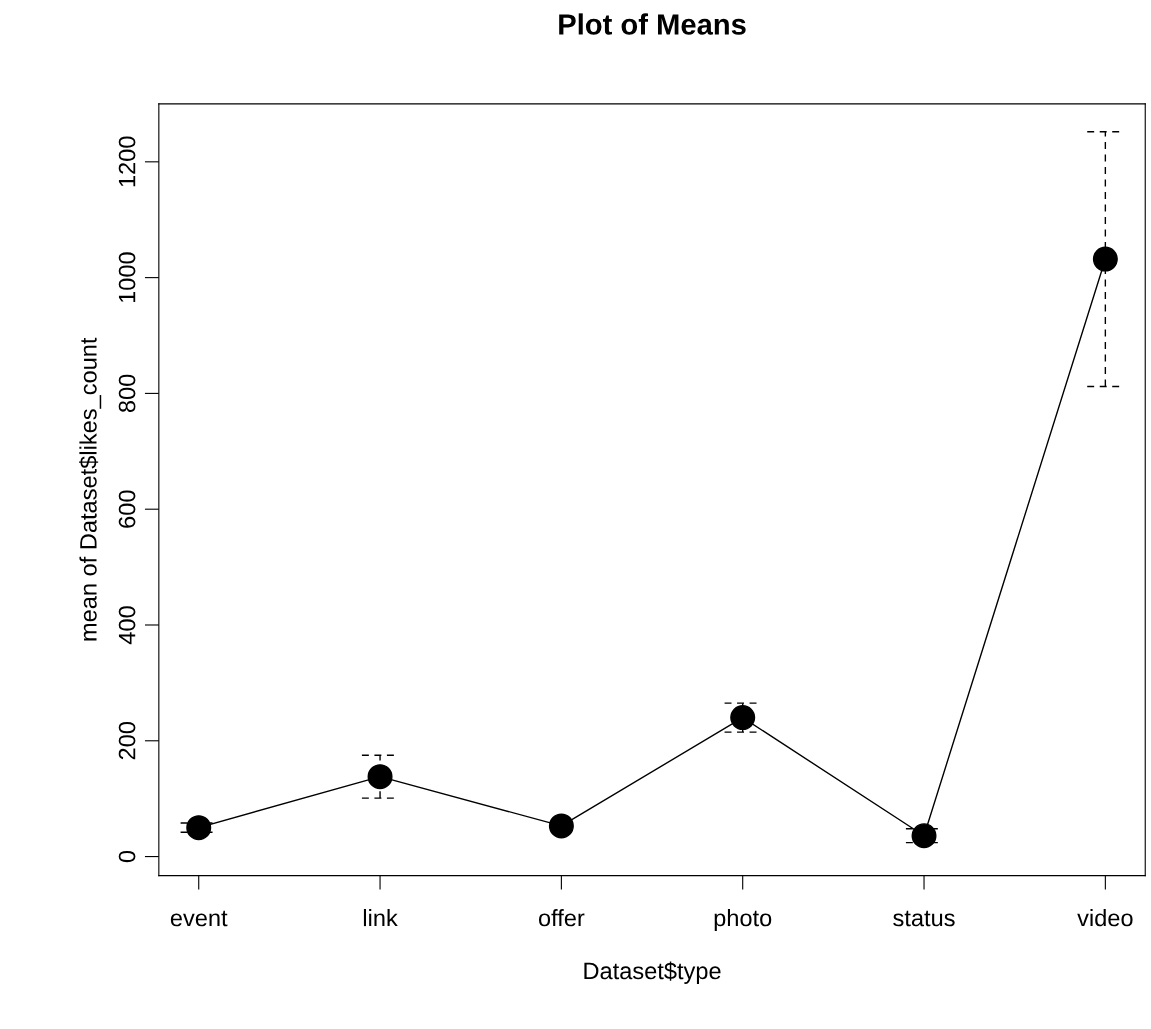 The image size is (1151, 1029). I want to click on x-tick-label: status, so click(924, 918).